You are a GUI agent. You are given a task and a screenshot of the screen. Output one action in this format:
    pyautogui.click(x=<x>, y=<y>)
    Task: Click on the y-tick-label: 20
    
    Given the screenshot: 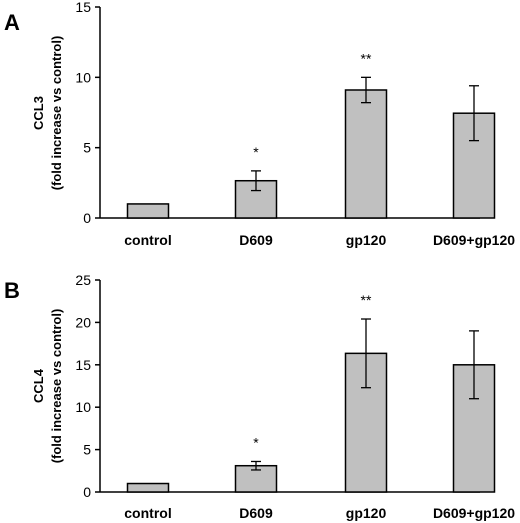 What is the action you would take?
    pyautogui.click(x=83, y=322)
    